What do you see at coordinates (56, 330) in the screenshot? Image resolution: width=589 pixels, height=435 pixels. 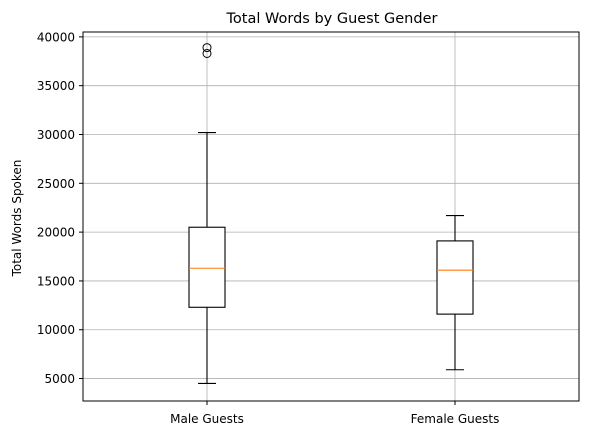 I see `y-tick-label: 10000` at bounding box center [56, 330].